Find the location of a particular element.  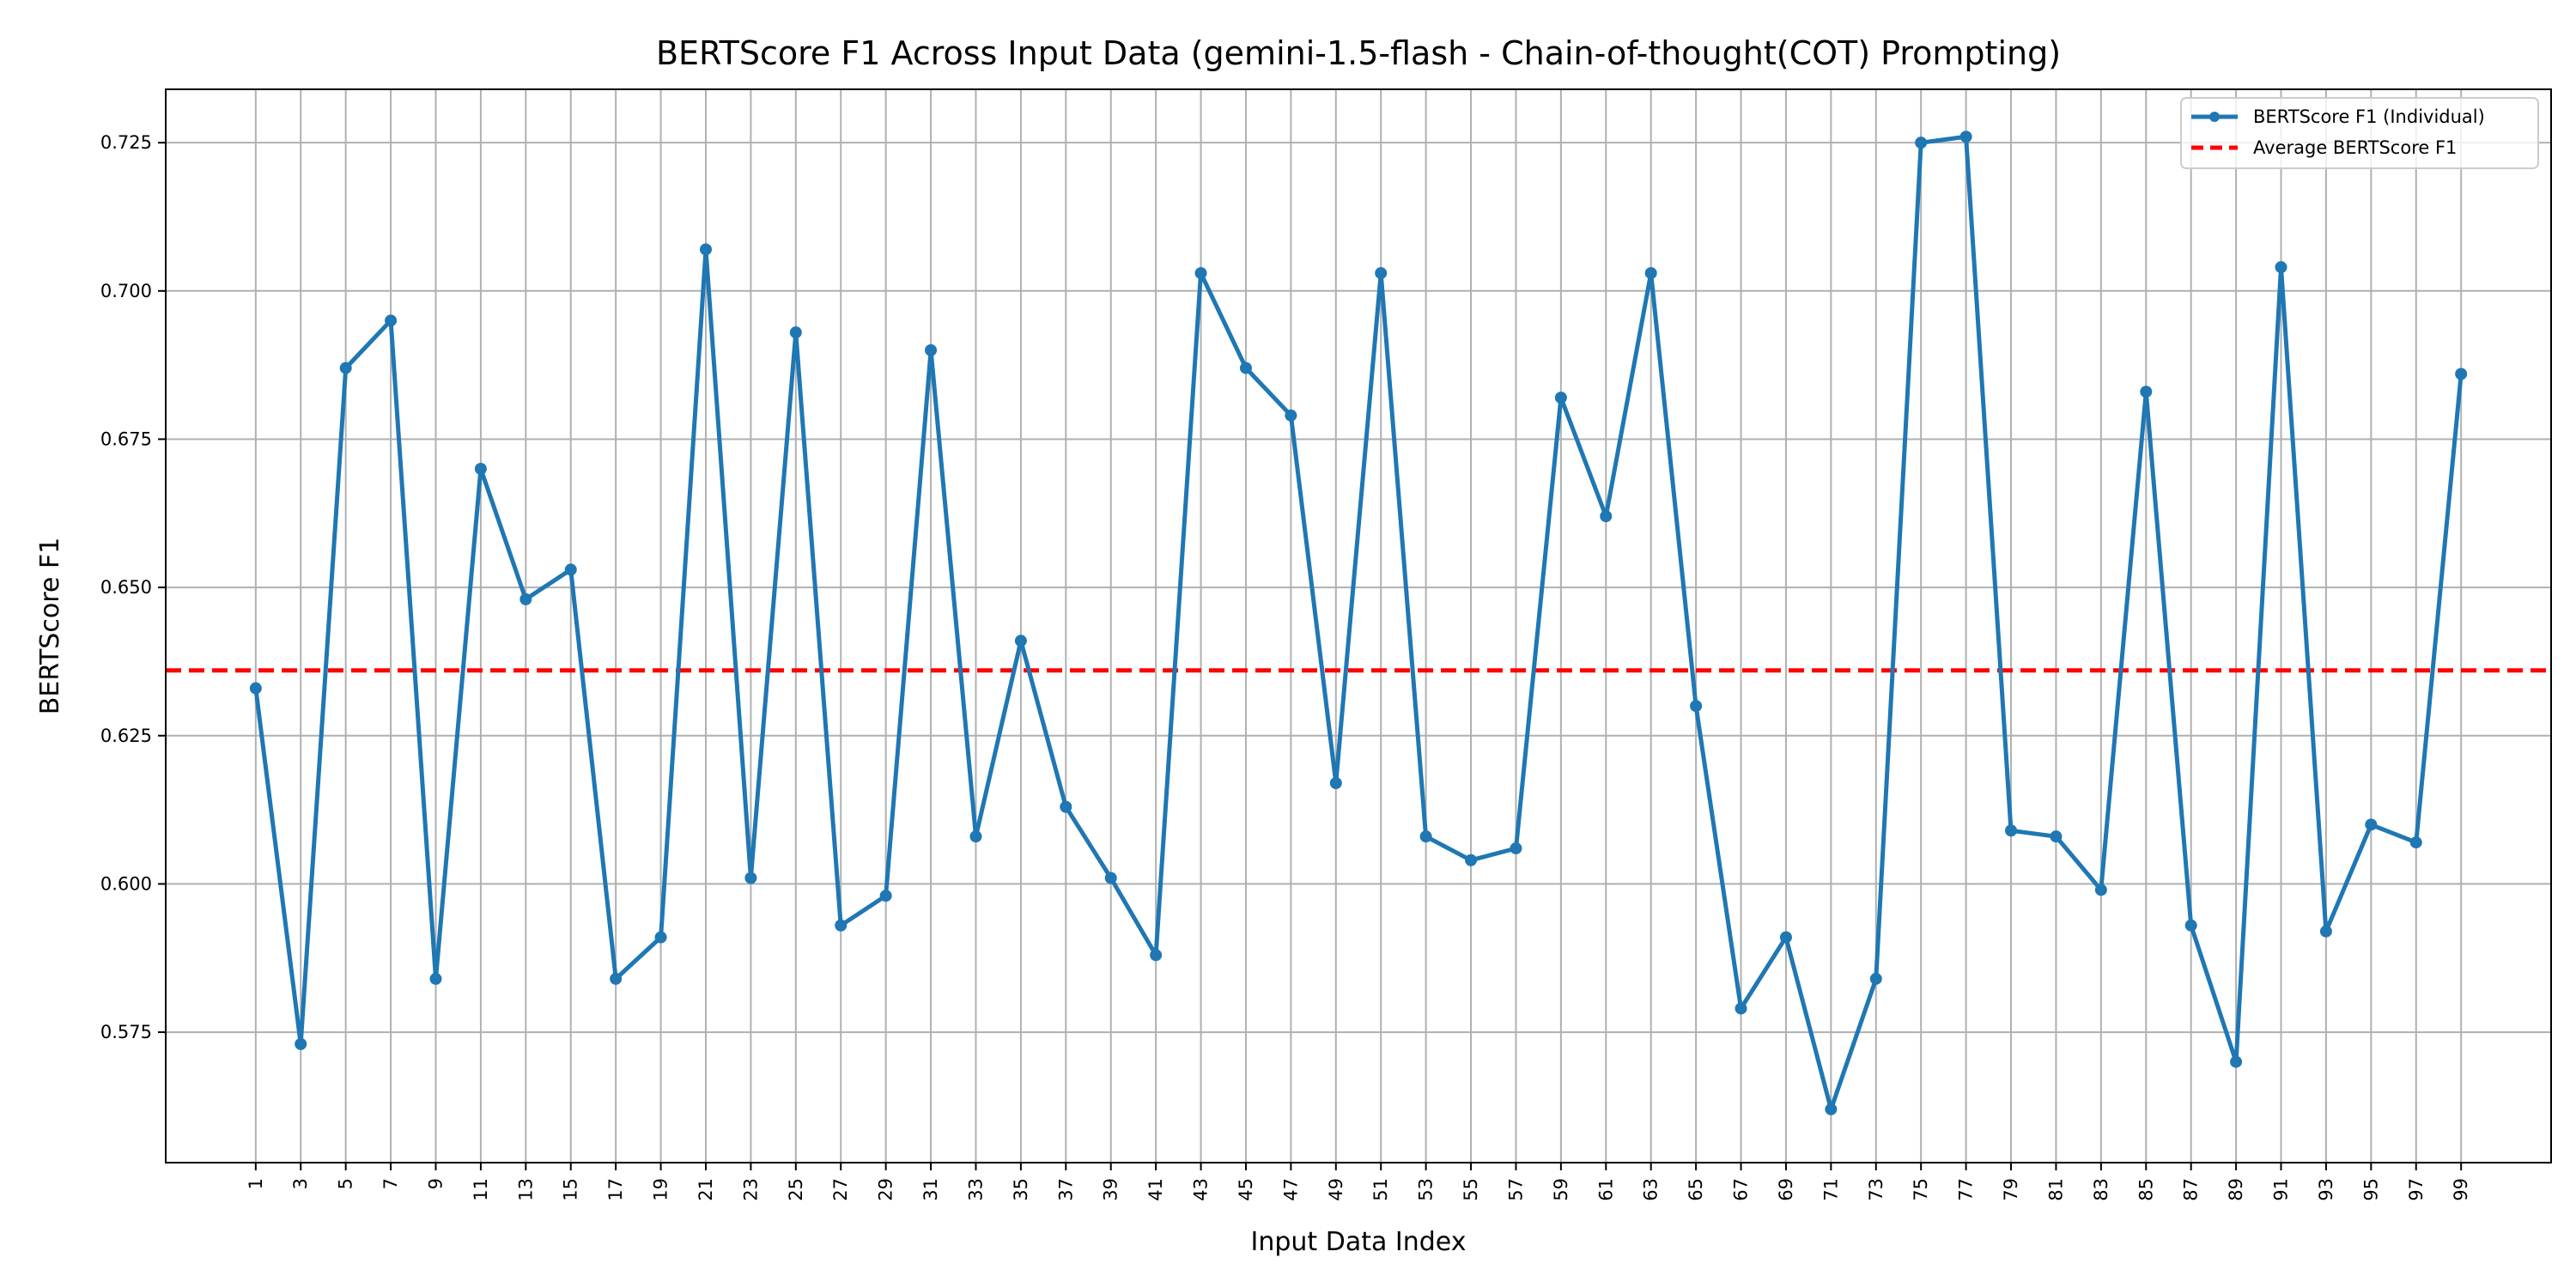

x-tick-label: 7 is located at coordinates (390, 1184).